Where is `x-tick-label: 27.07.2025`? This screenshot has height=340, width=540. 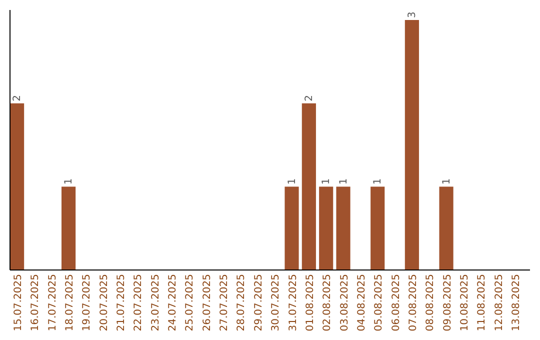 x-tick-label: 27.07.2025 is located at coordinates (224, 303).